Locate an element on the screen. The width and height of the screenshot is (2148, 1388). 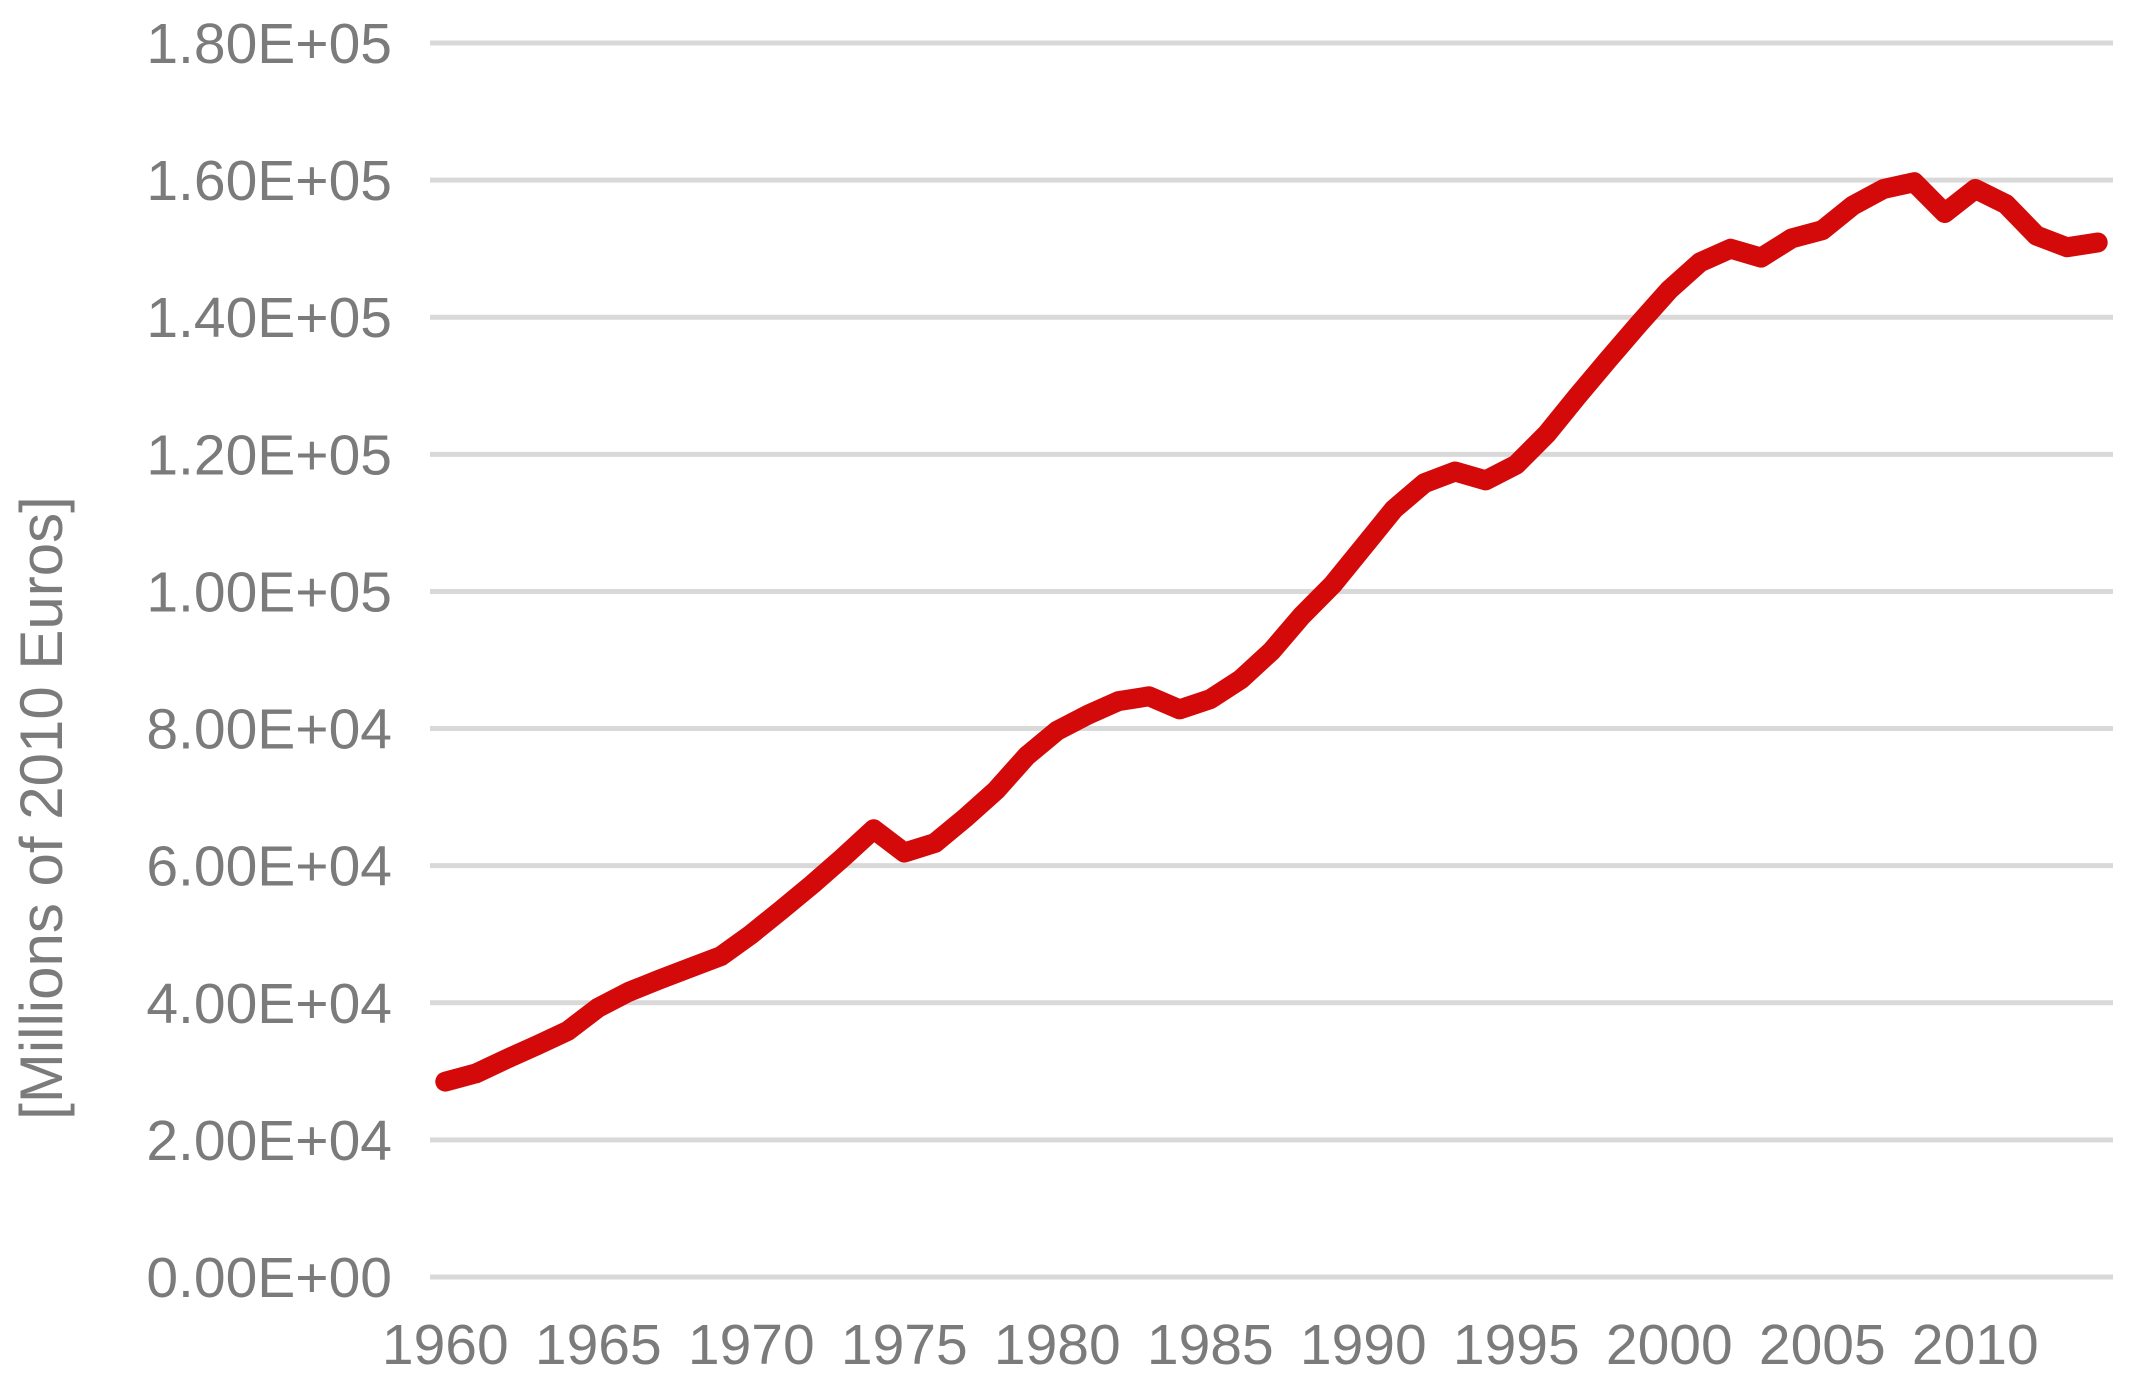
x-tick-label: 1975 is located at coordinates (904, 1345).